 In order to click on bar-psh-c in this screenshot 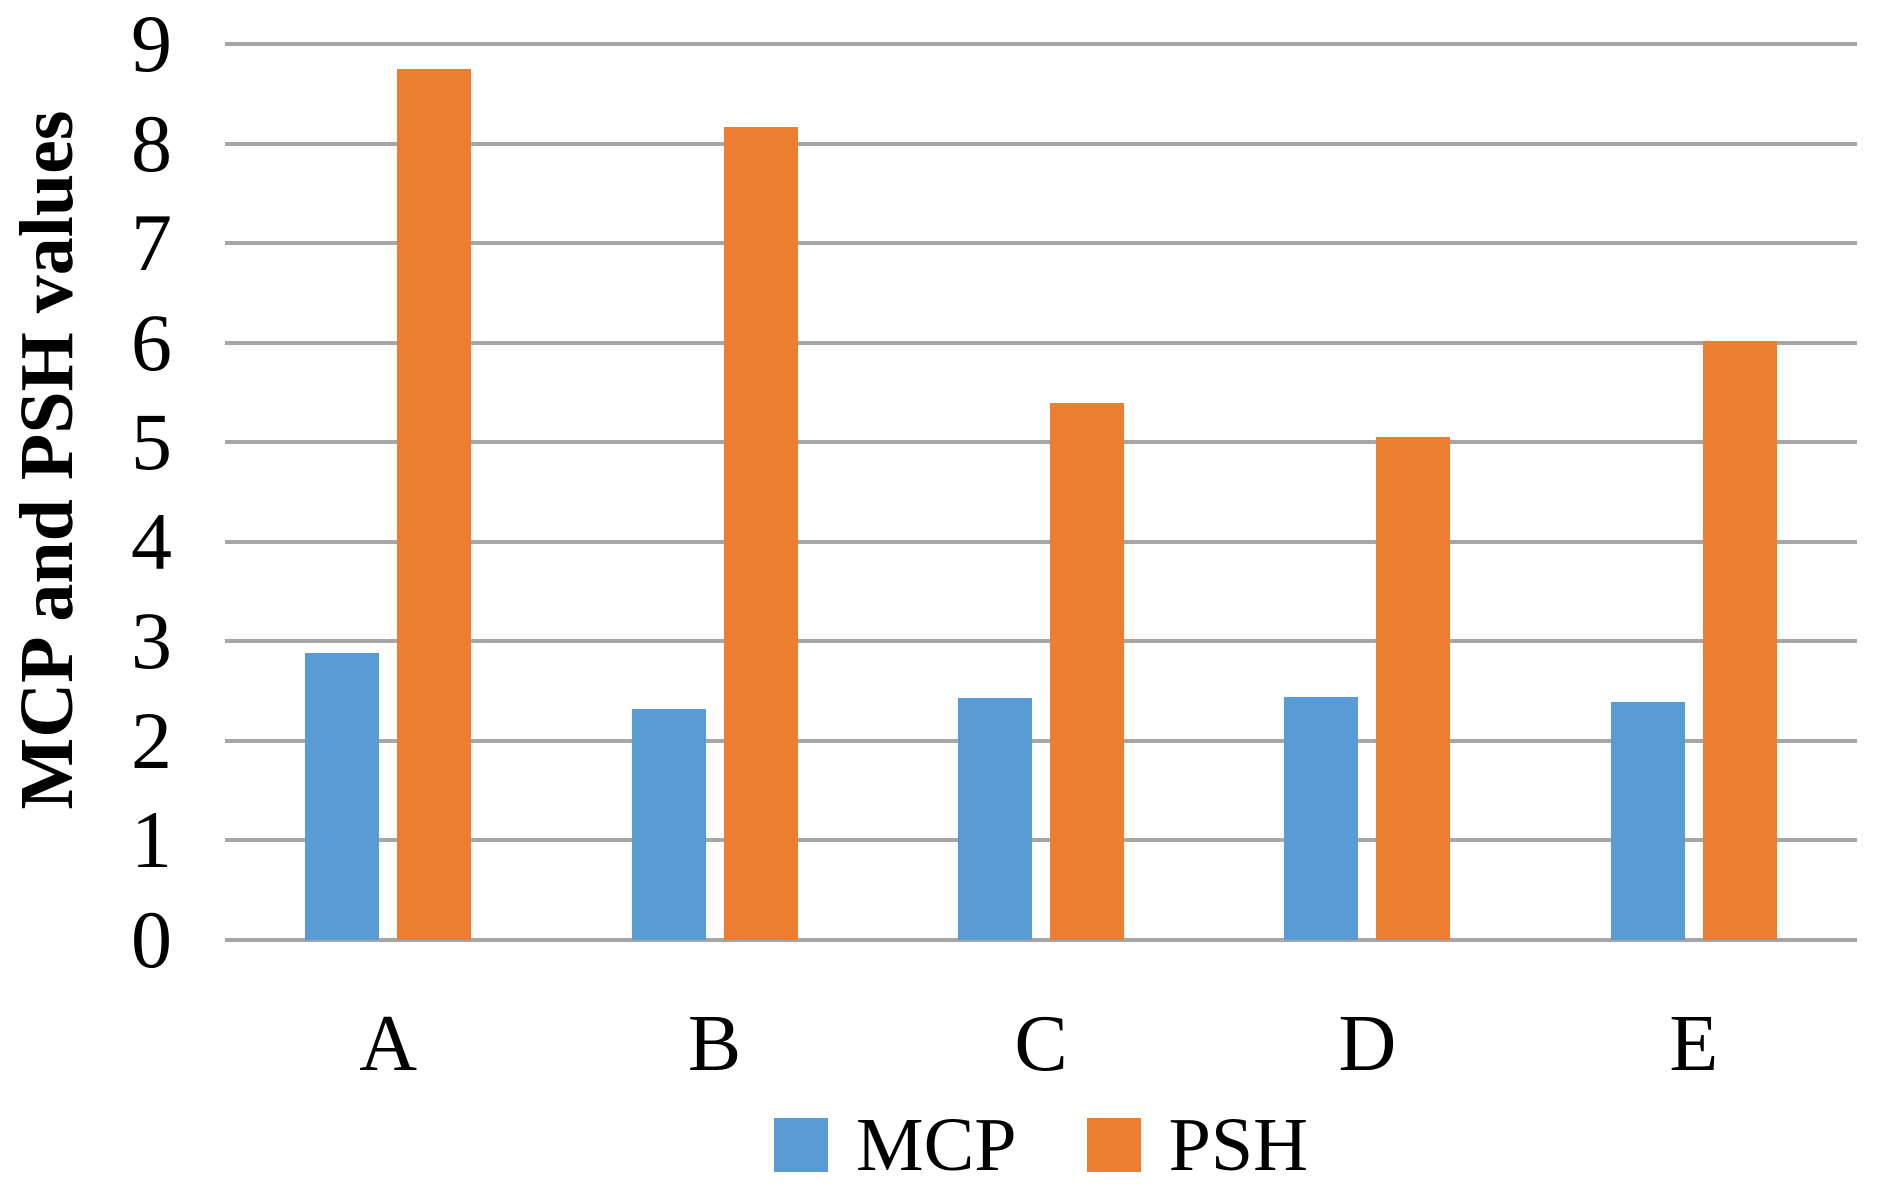, I will do `click(1087, 671)`.